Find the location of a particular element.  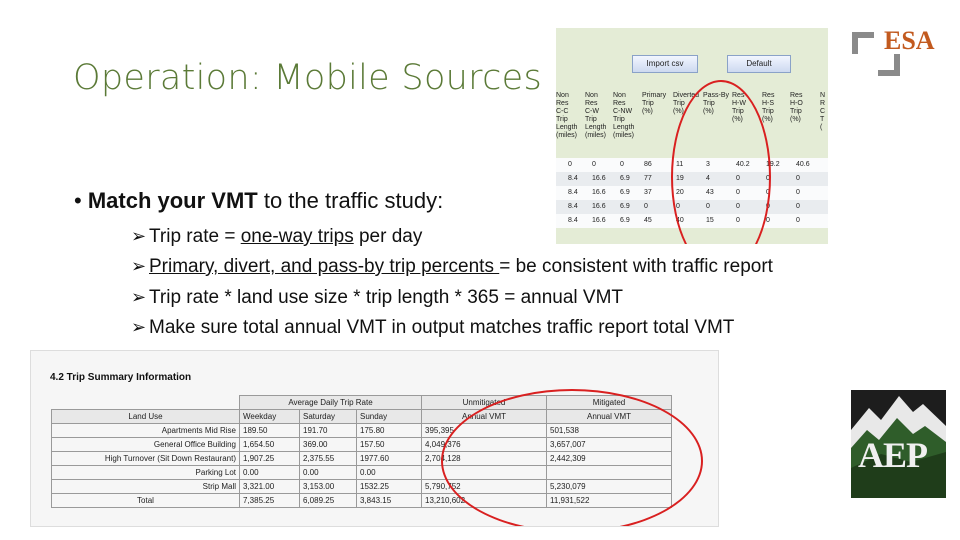

esa-logo: ESA is located at coordinates (896, 51).